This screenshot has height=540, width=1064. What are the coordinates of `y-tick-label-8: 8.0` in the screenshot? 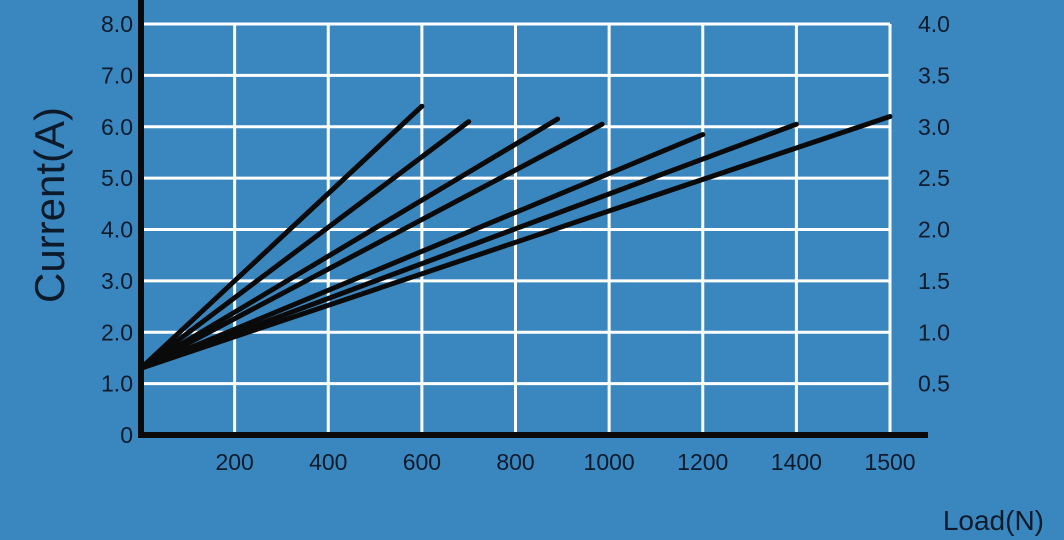 It's located at (117, 24).